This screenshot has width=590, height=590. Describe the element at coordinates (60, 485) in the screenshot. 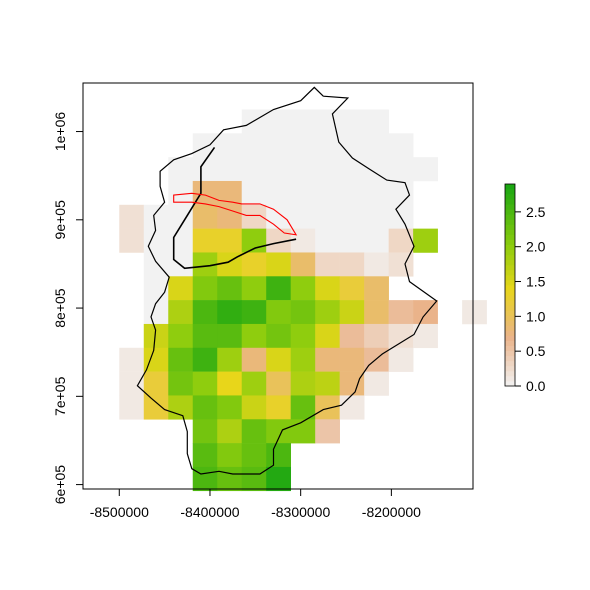

I see `y-tick-label: 6e+05` at that location.